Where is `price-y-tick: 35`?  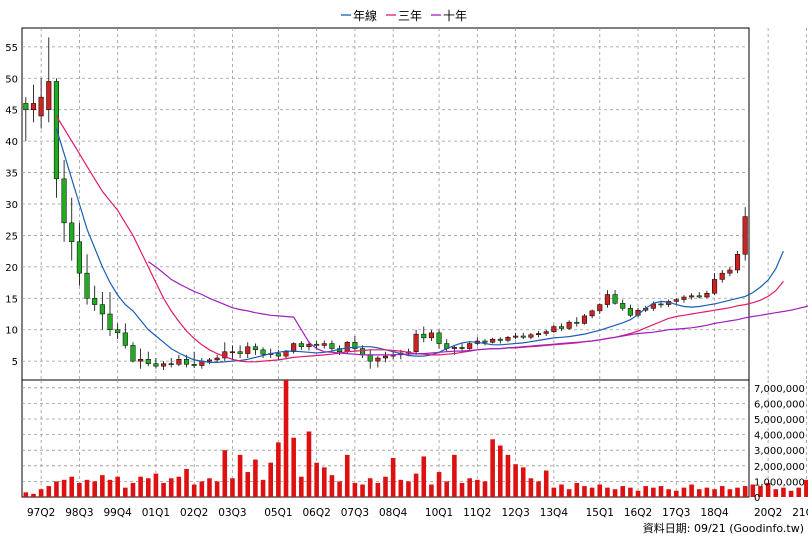 price-y-tick: 35 is located at coordinates (11, 174).